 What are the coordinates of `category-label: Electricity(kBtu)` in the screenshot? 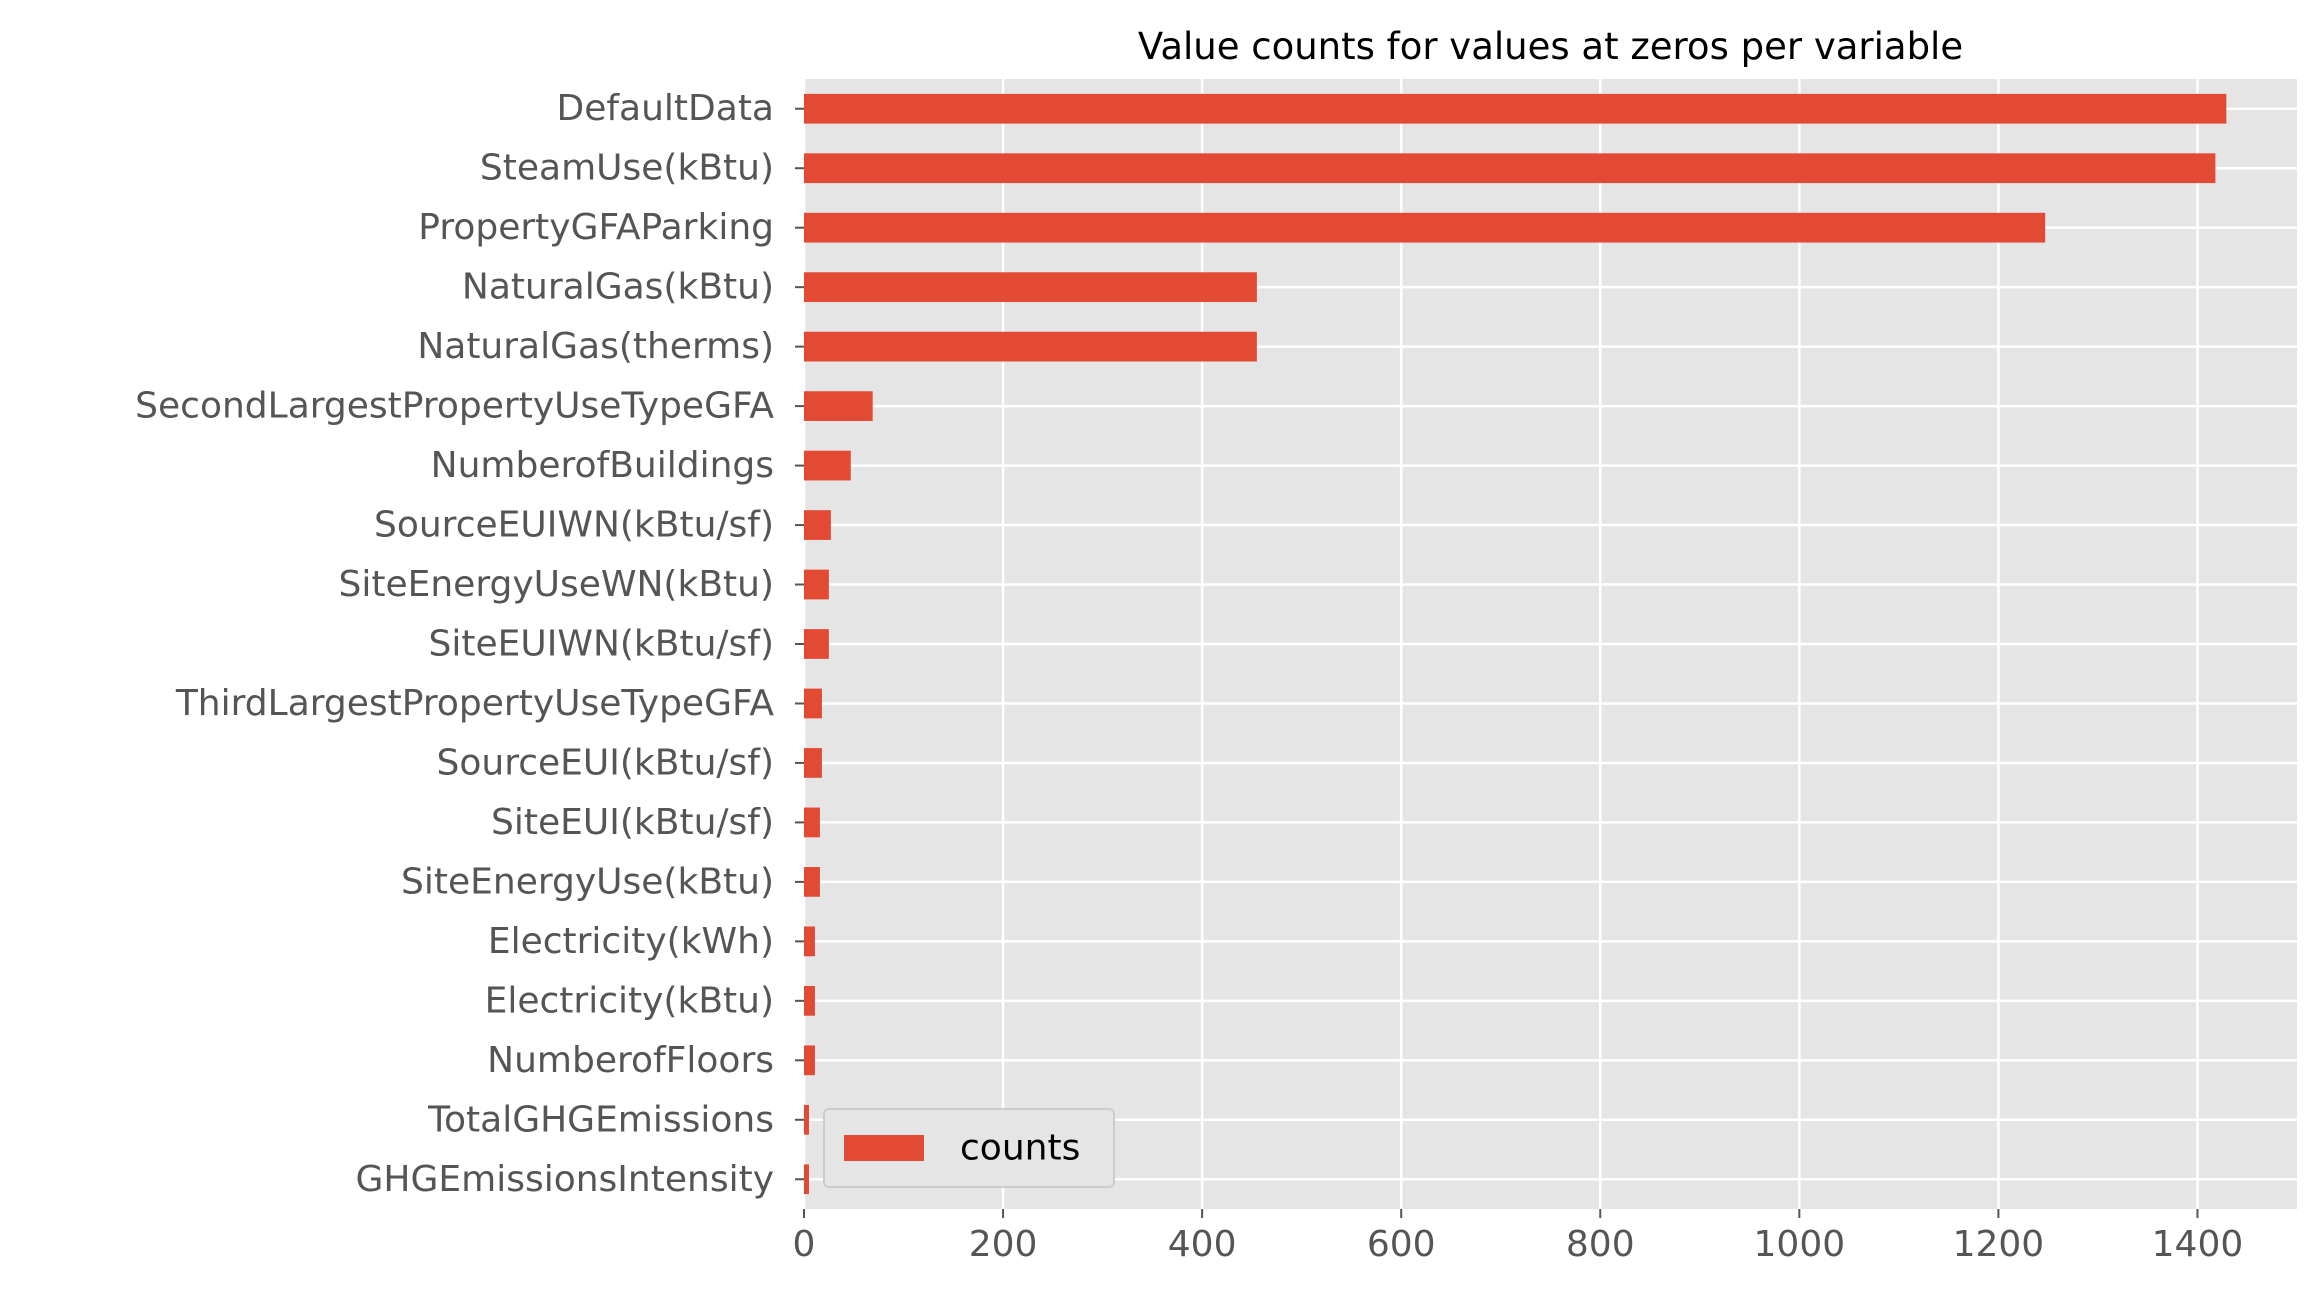 It's located at (629, 1000).